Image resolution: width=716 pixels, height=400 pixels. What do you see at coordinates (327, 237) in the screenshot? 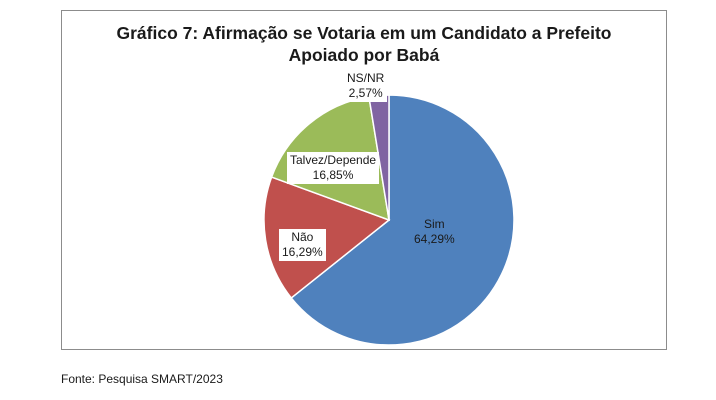
I see `pie-slice-nao` at bounding box center [327, 237].